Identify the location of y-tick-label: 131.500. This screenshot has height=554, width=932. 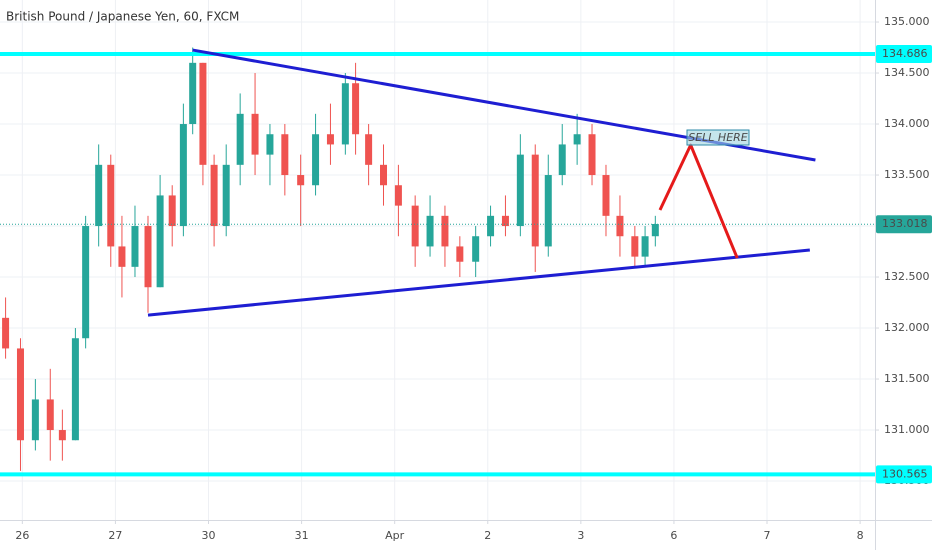
(907, 378).